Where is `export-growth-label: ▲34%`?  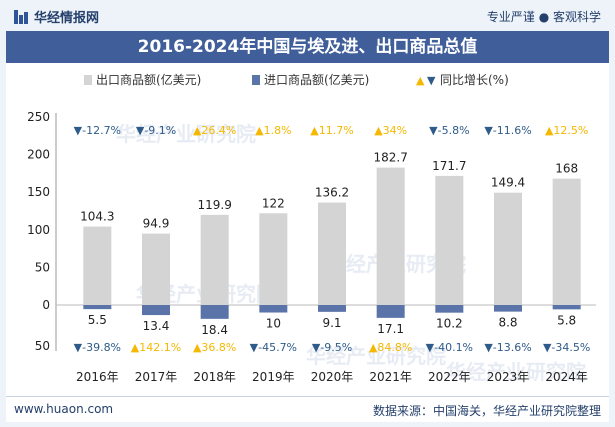 export-growth-label: ▲34% is located at coordinates (390, 130).